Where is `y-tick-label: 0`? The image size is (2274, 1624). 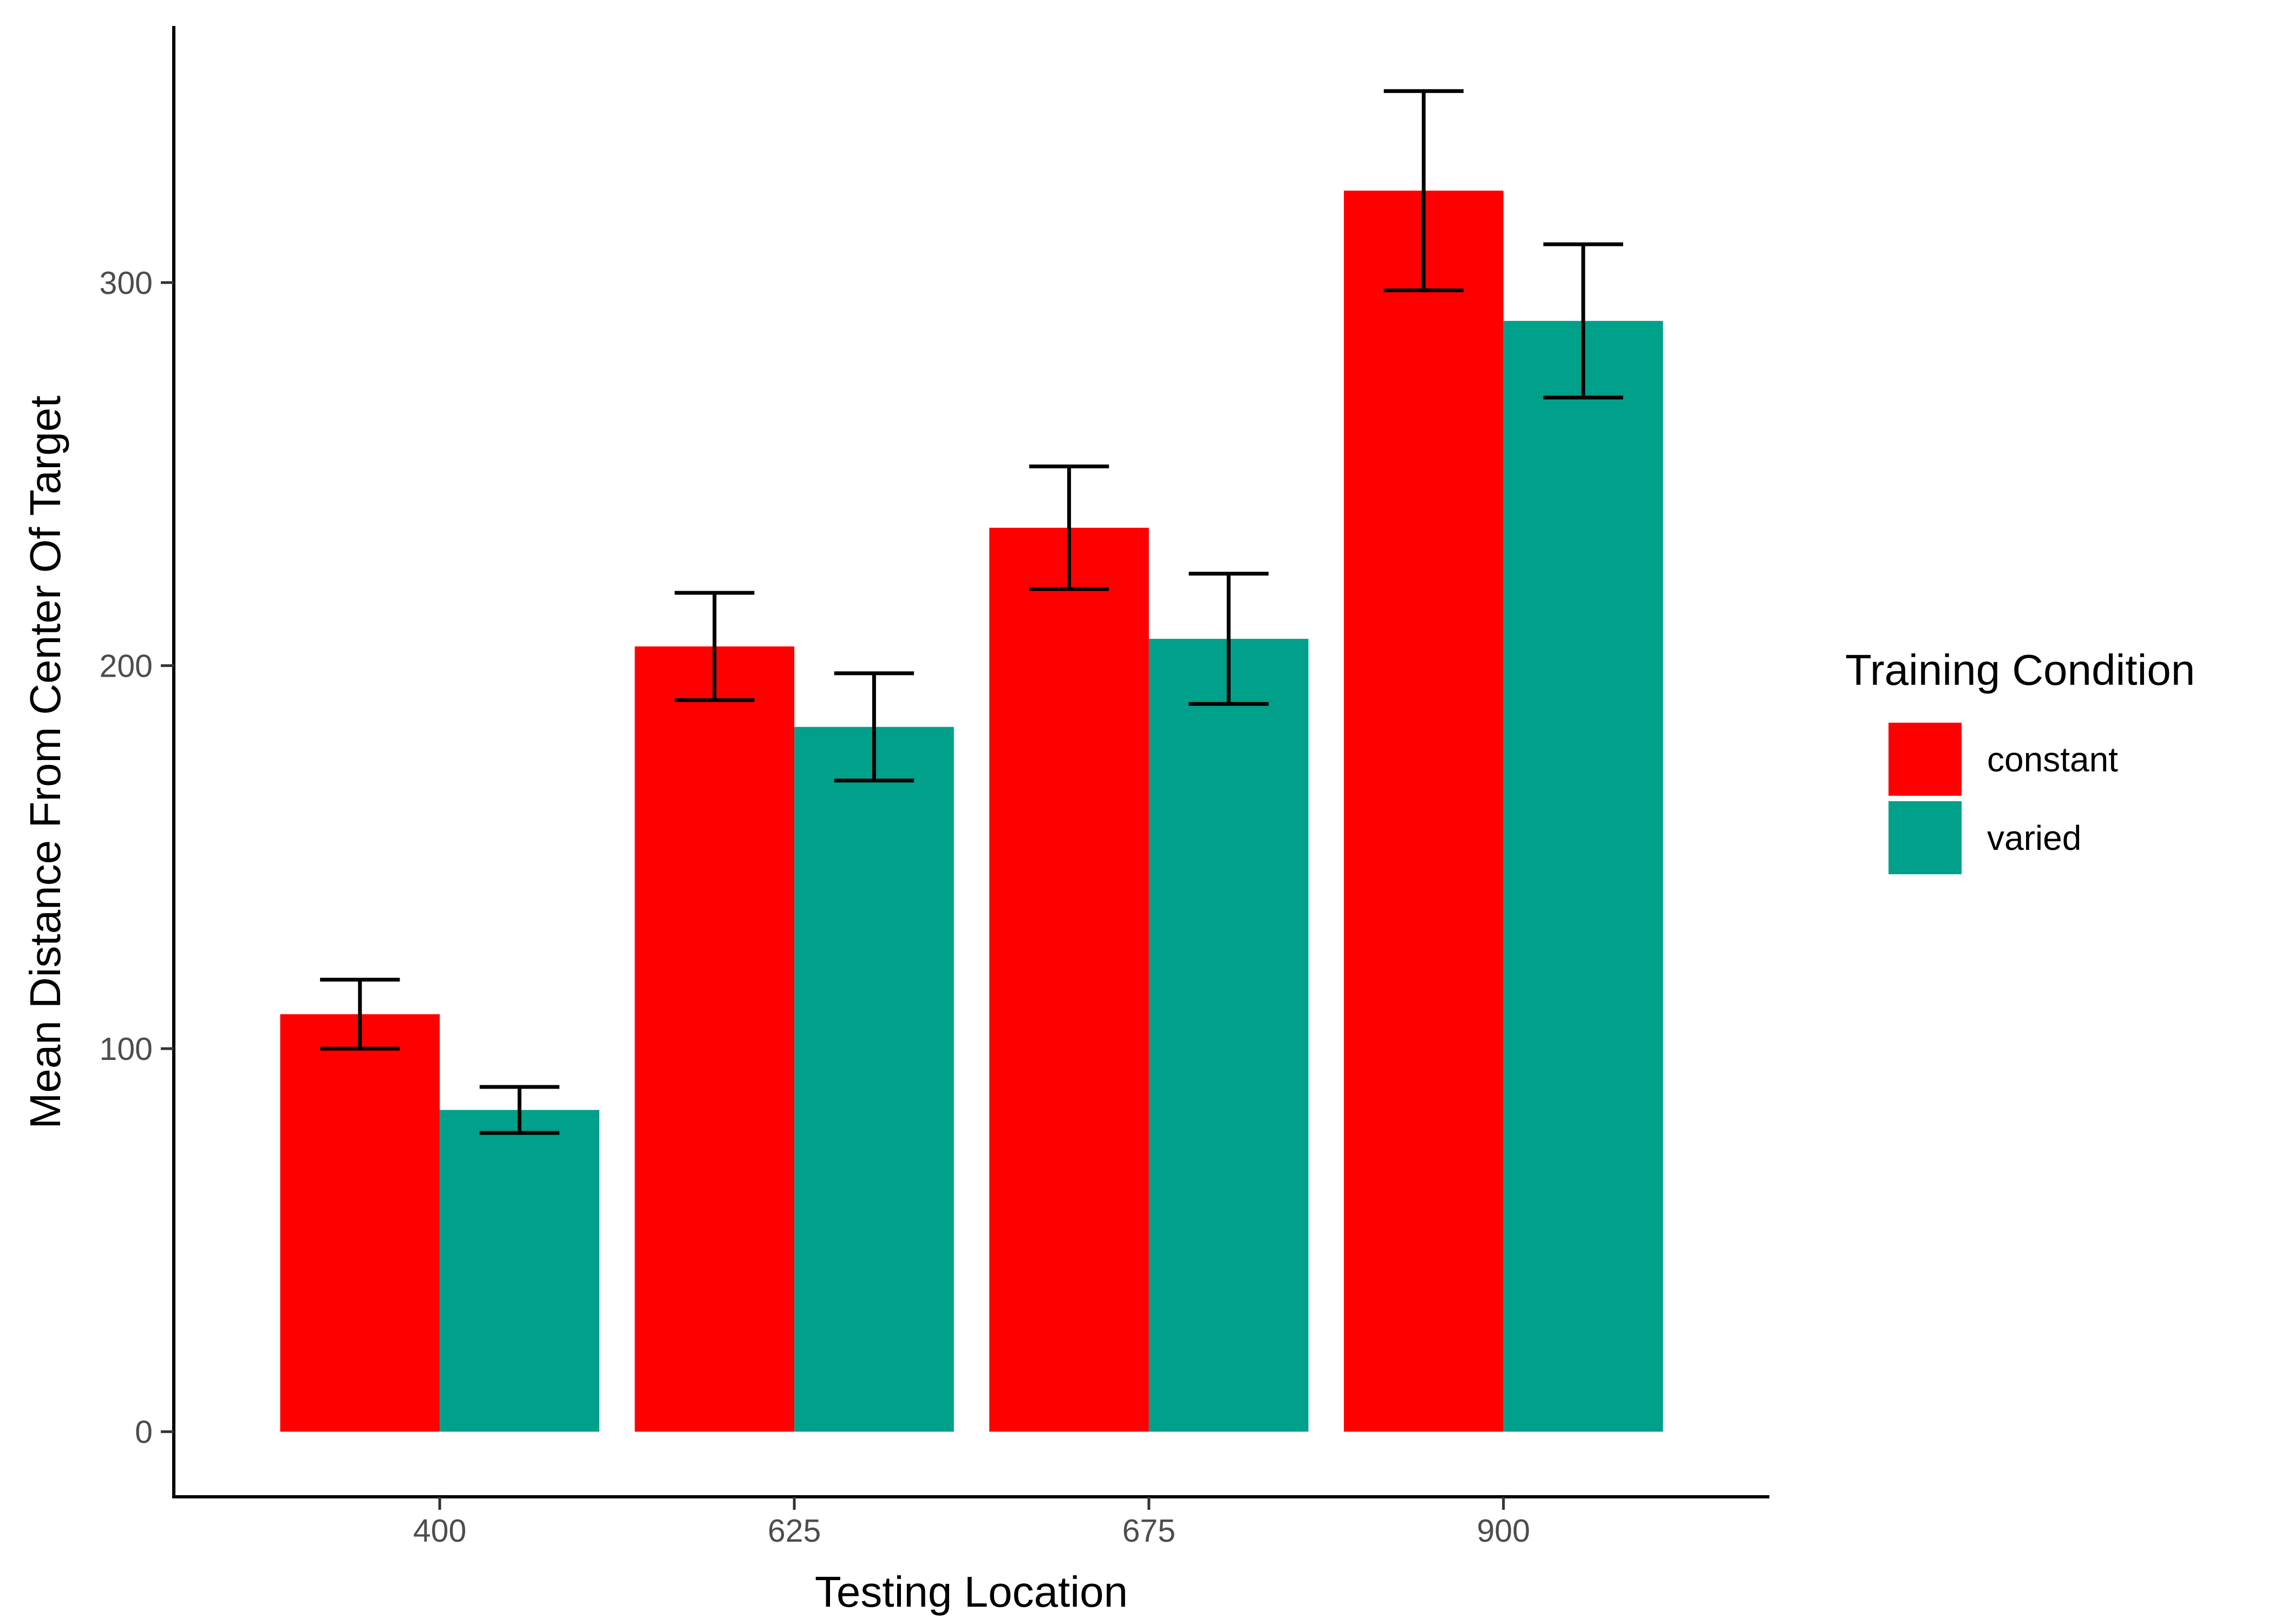
y-tick-label: 0 is located at coordinates (144, 1432).